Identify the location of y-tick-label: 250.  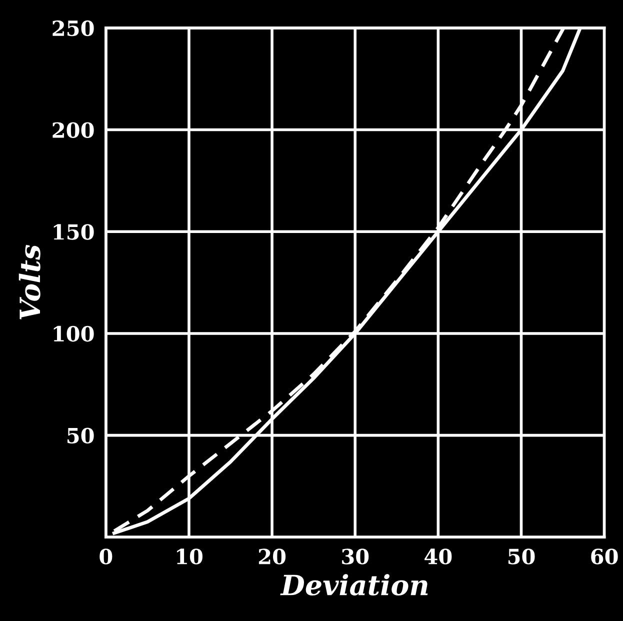
(73, 28).